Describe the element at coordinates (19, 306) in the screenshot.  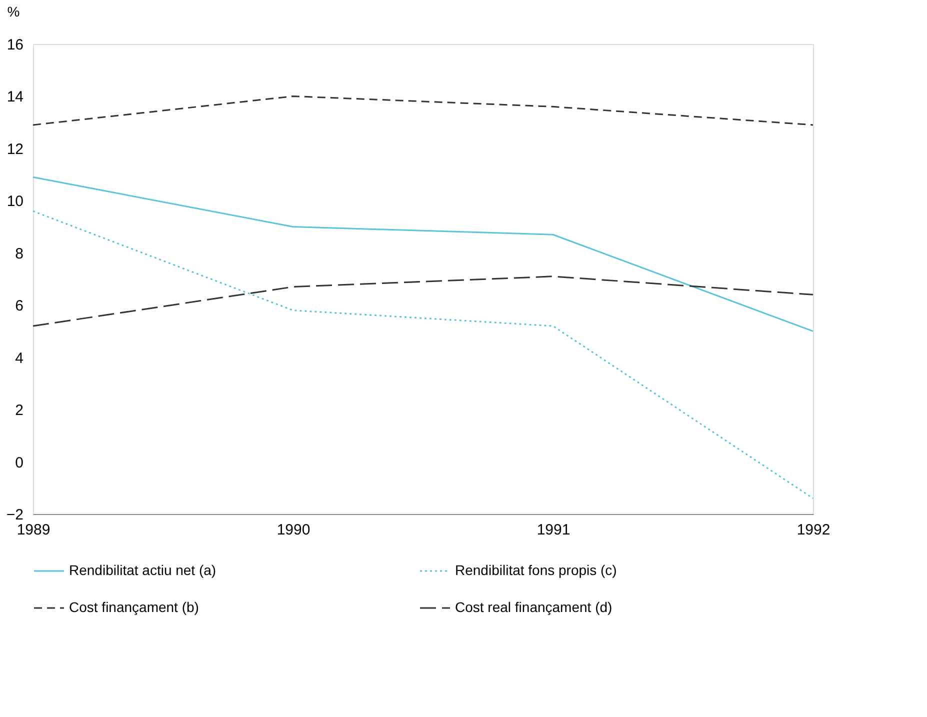
I see `y-tick-label: 6` at that location.